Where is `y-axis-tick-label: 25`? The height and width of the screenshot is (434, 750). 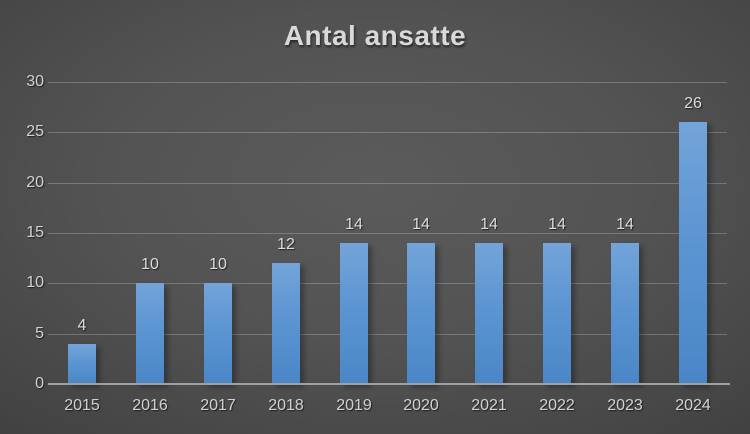 y-axis-tick-label: 25 is located at coordinates (35, 131).